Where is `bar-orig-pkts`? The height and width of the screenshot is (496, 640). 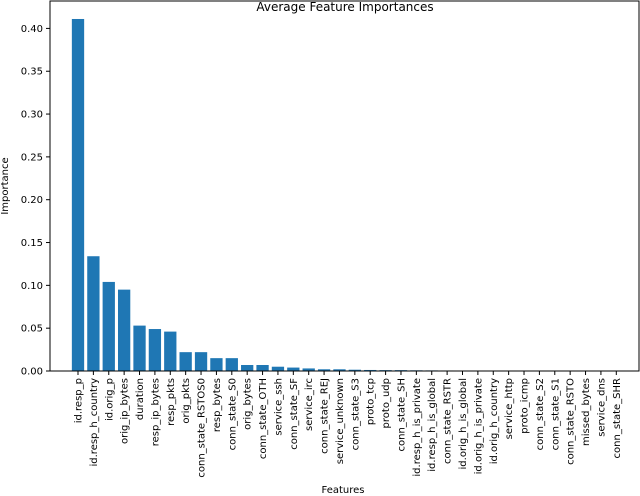 bar-orig-pkts is located at coordinates (185, 361).